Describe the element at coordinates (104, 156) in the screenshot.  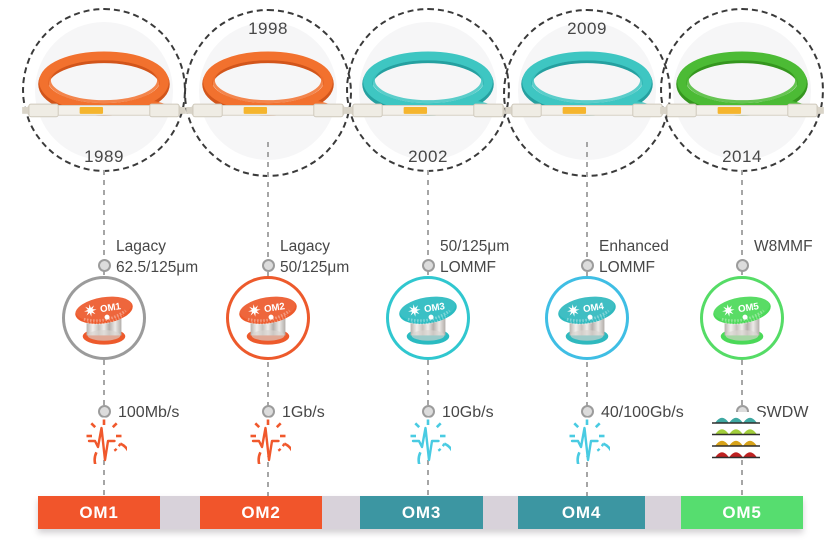
I see `year-label: 1989` at that location.